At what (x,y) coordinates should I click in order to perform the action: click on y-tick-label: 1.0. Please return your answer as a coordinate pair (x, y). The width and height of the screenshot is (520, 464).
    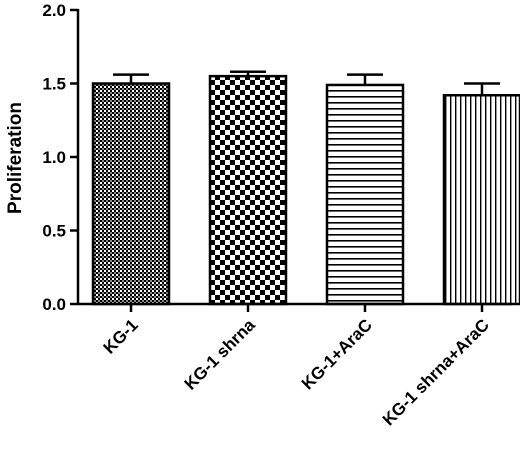
    Looking at the image, I should click on (54, 157).